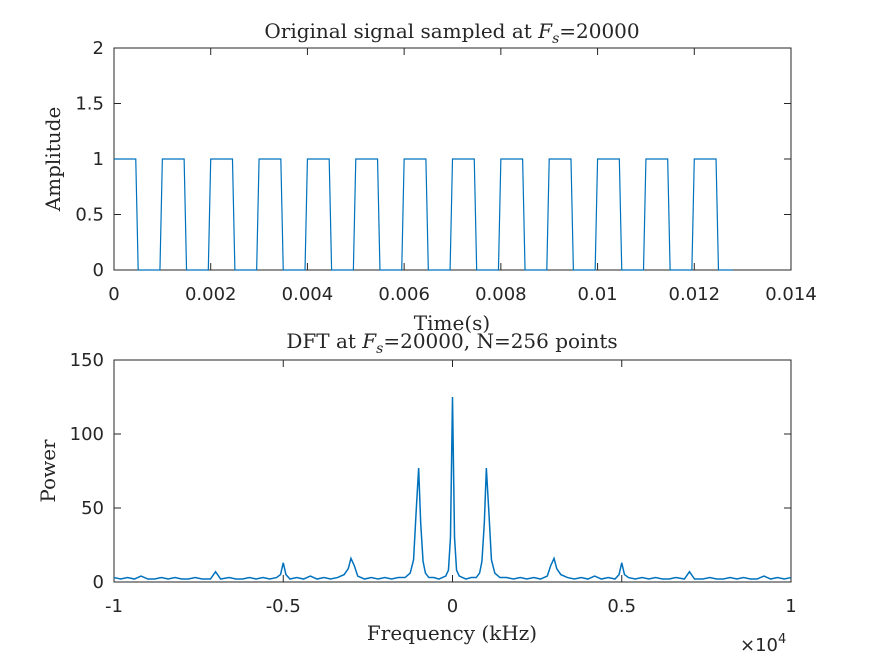 This screenshot has height=656, width=875. What do you see at coordinates (423, 214) in the screenshot?
I see `signal-series-line` at bounding box center [423, 214].